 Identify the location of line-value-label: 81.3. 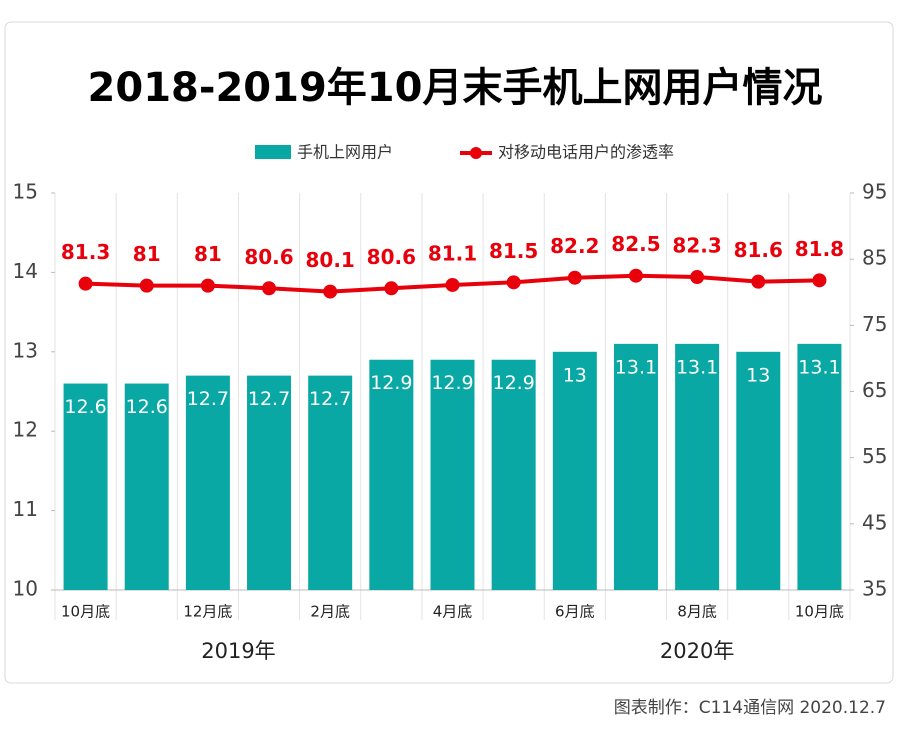
(85, 252).